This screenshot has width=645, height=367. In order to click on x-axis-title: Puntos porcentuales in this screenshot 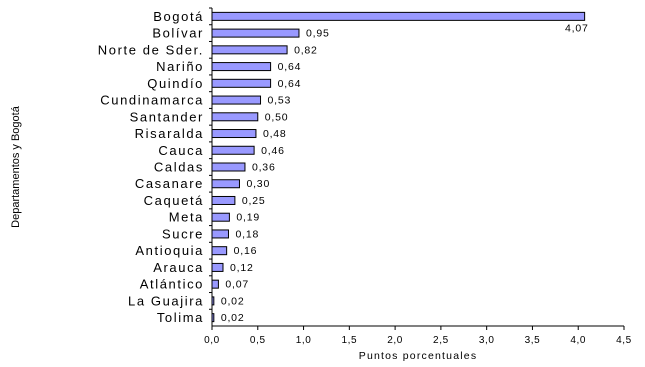, I will do `click(418, 356)`.